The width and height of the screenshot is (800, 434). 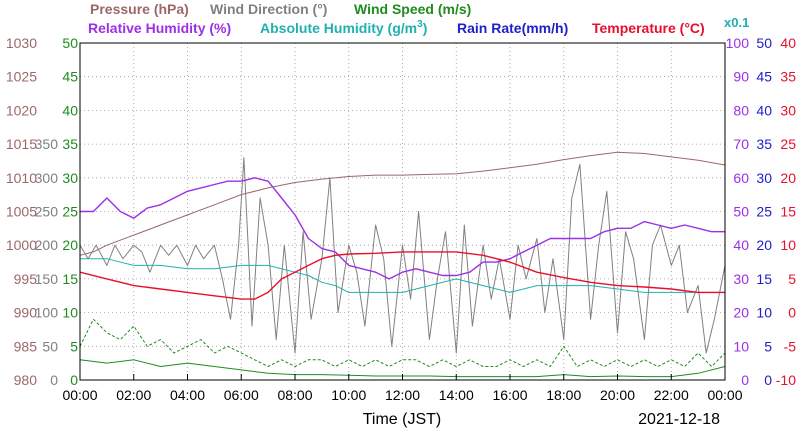 What do you see at coordinates (26, 279) in the screenshot?
I see `pressure-tick: 995` at bounding box center [26, 279].